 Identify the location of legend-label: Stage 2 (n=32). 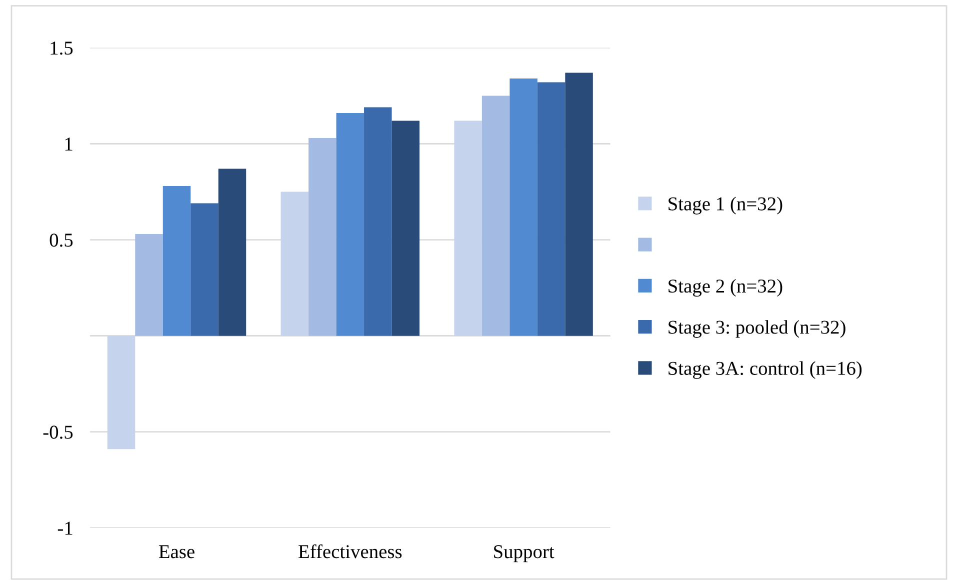
(725, 287).